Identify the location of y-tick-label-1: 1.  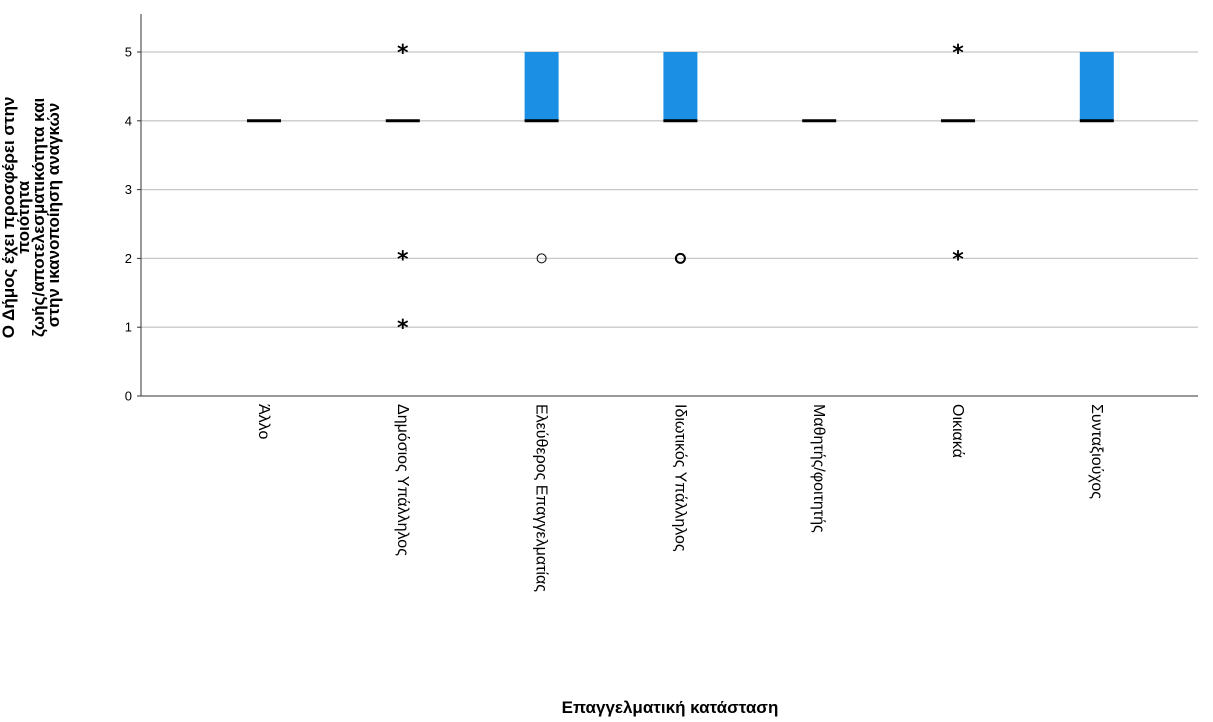
(128, 327).